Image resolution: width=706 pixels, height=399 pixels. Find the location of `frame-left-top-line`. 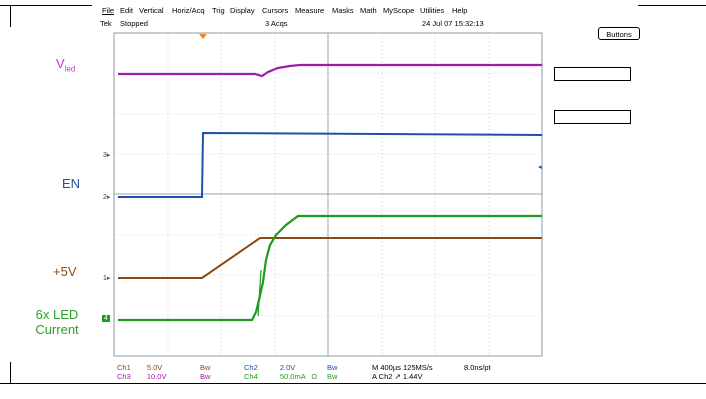

frame-left-top-line is located at coordinates (10, 16).